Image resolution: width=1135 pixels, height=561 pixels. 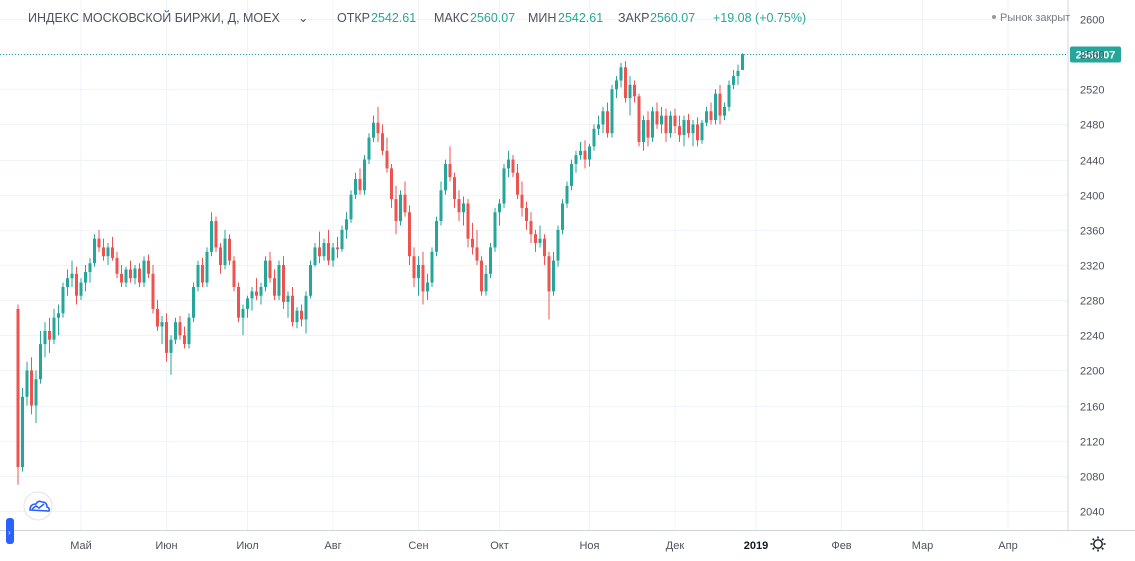 I want to click on status-dot-icon, so click(x=994, y=17).